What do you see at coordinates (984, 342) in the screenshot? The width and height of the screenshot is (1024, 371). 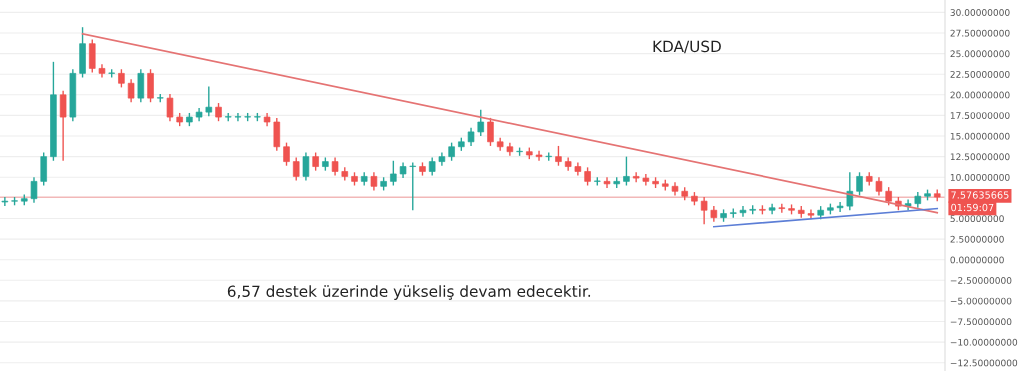 I see `y-tick-label: −10.00000000` at bounding box center [984, 342].